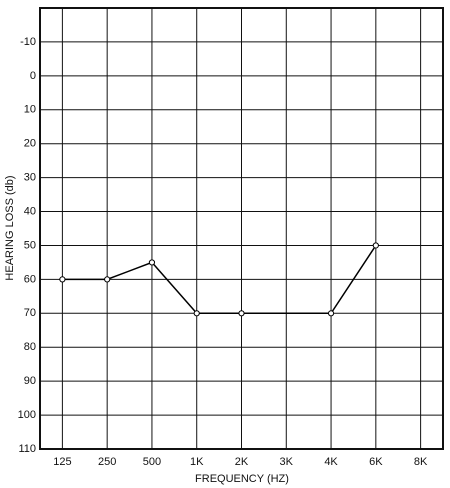 The image size is (450, 488). I want to click on x-tick-label: 6K, so click(376, 462).